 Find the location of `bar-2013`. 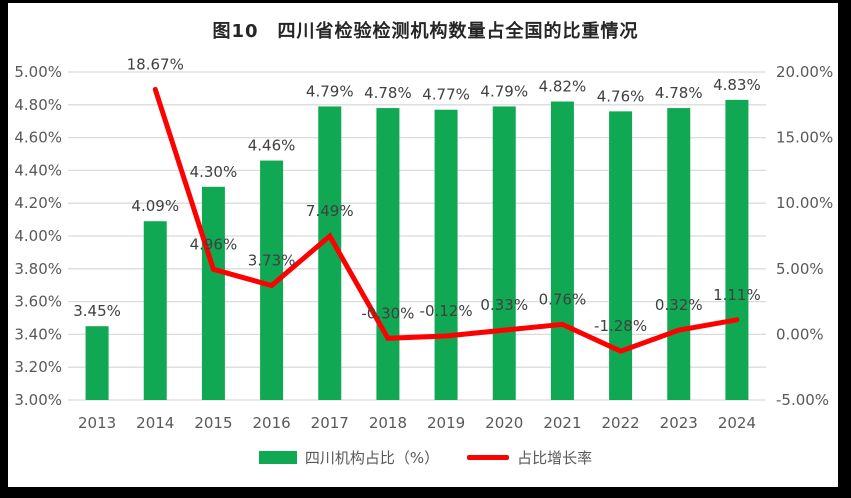

bar-2013 is located at coordinates (97, 363).